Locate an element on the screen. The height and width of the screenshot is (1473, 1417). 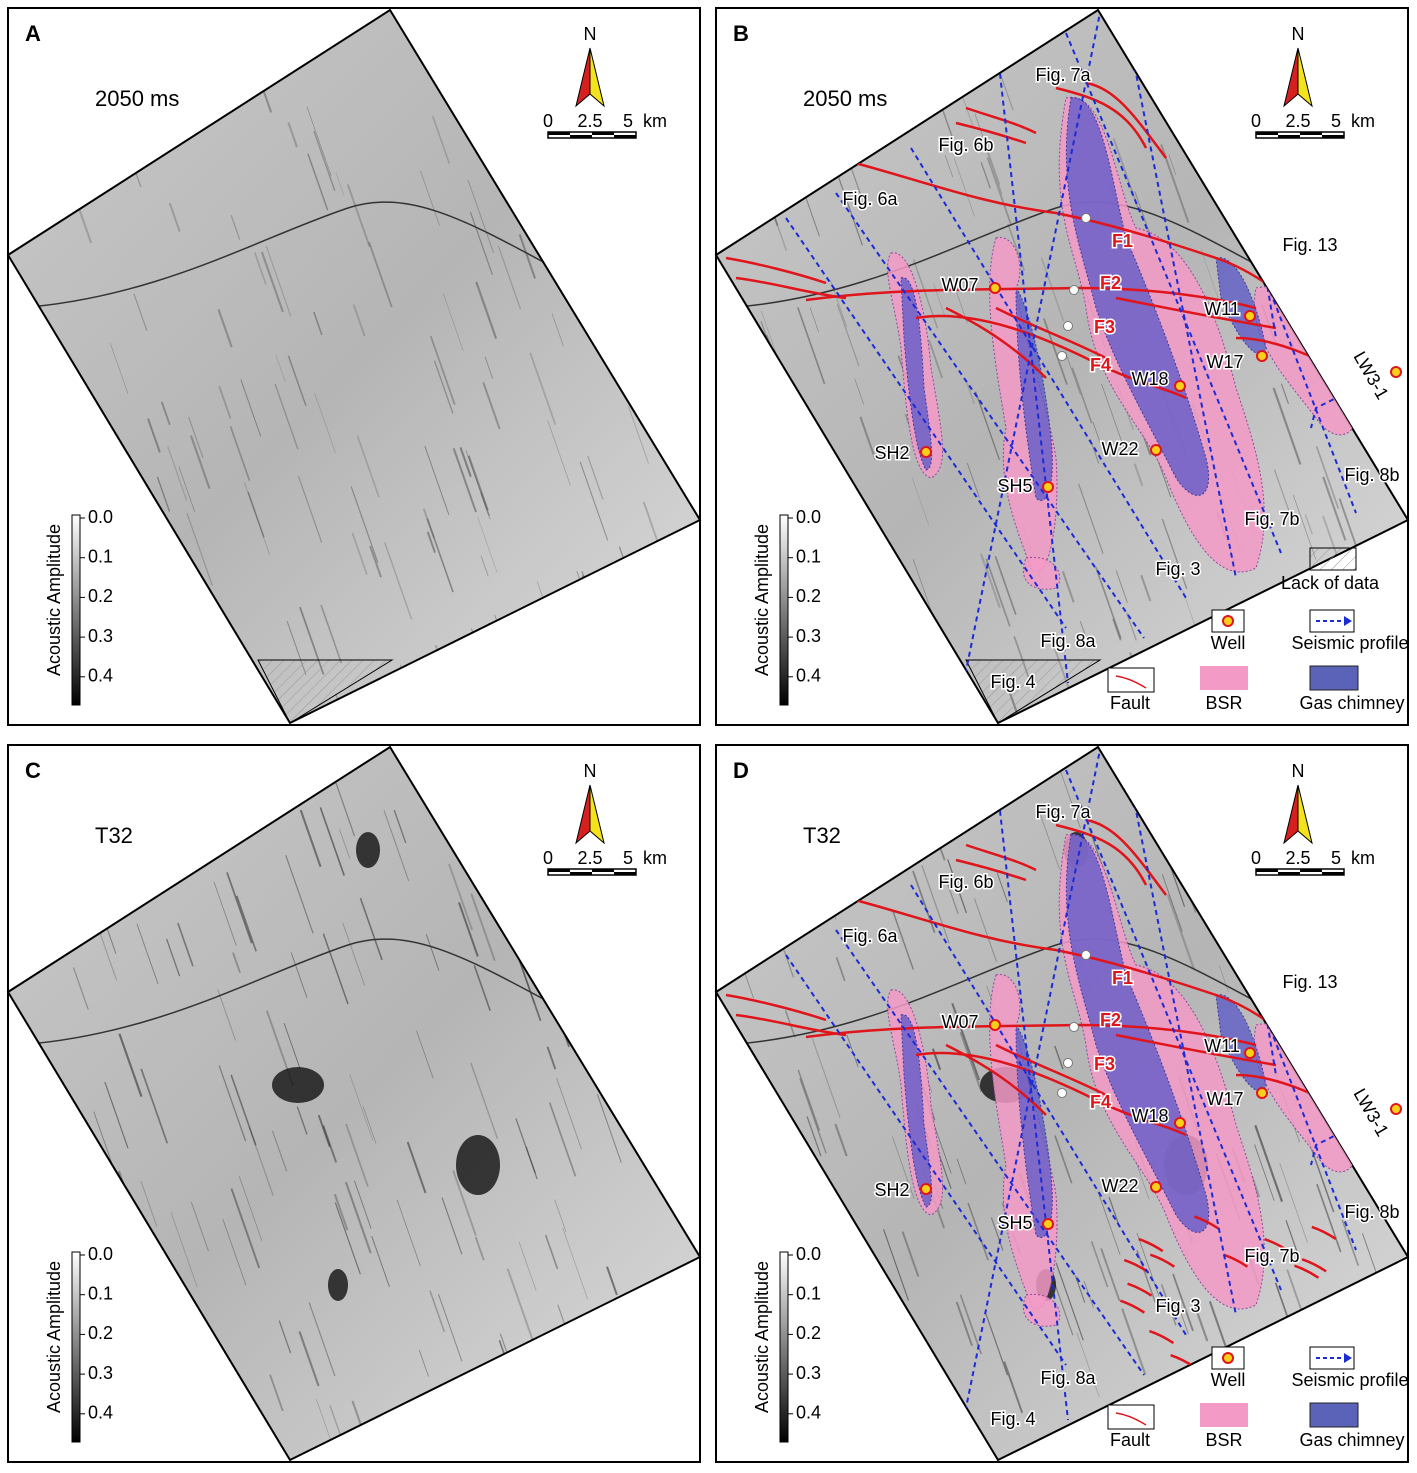
colorbar-tick-label: 0.2 is located at coordinates (808, 1333).